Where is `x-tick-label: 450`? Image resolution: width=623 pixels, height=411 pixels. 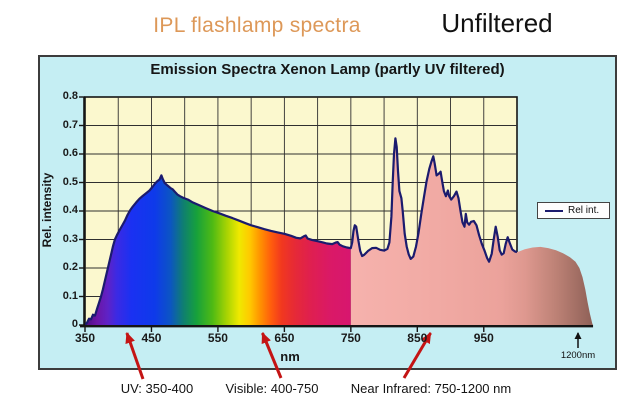
x-tick-label: 450 is located at coordinates (151, 338).